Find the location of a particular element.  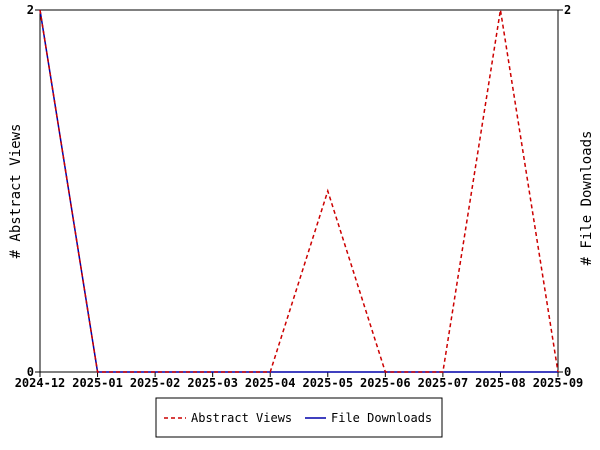

y2-tick-label: 2 is located at coordinates (567, 10).